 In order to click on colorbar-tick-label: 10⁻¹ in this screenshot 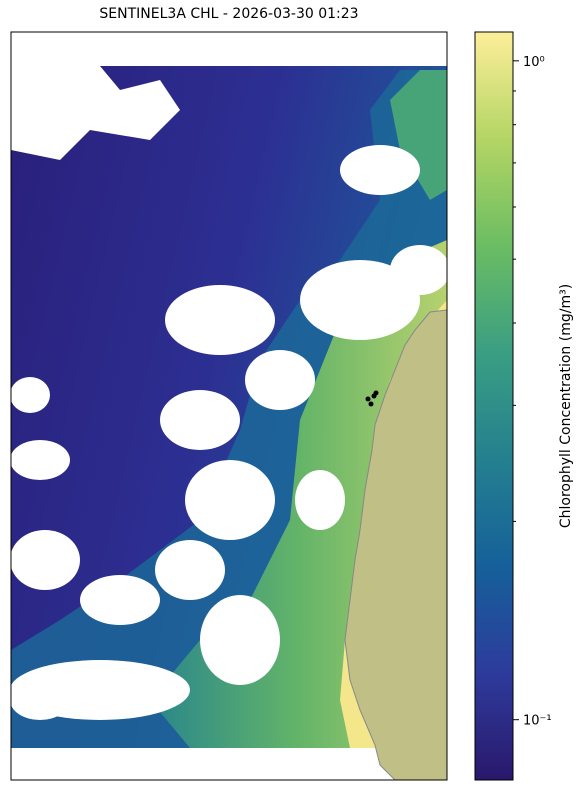, I will do `click(537, 721)`.